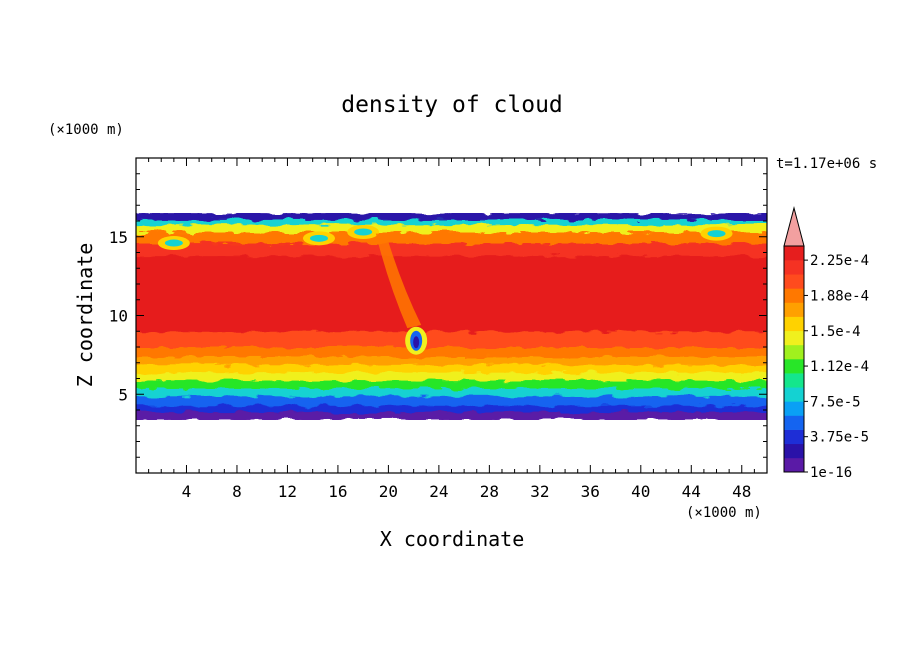  I want to click on chart-title: density of cloud, so click(452, 105).